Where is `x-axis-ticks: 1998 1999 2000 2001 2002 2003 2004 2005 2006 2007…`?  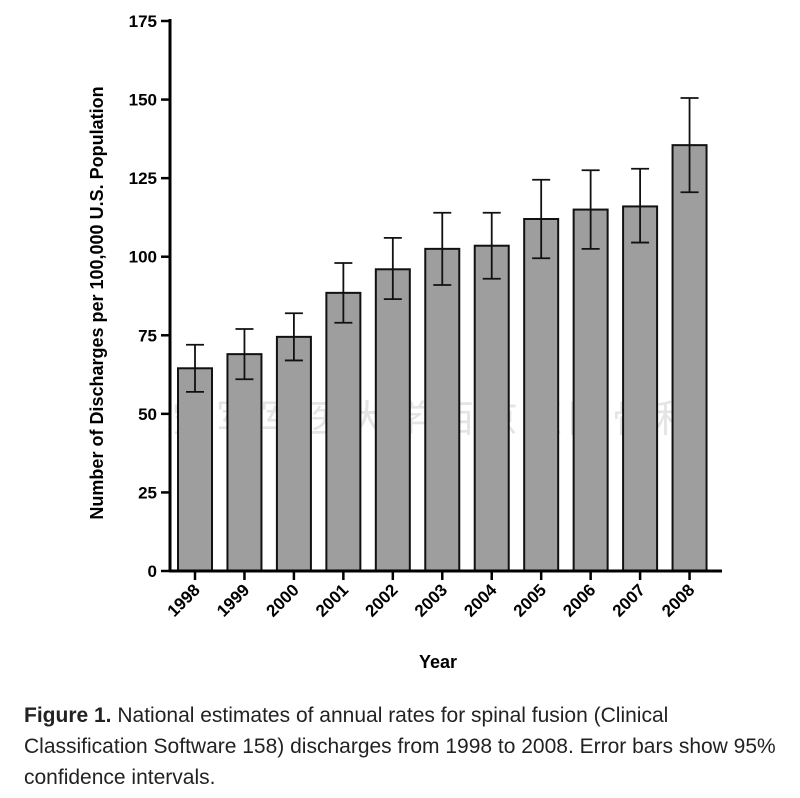 x-axis-ticks: 1998 1999 2000 2001 2002 2003 2004 2005 2006 2007… is located at coordinates (431, 596).